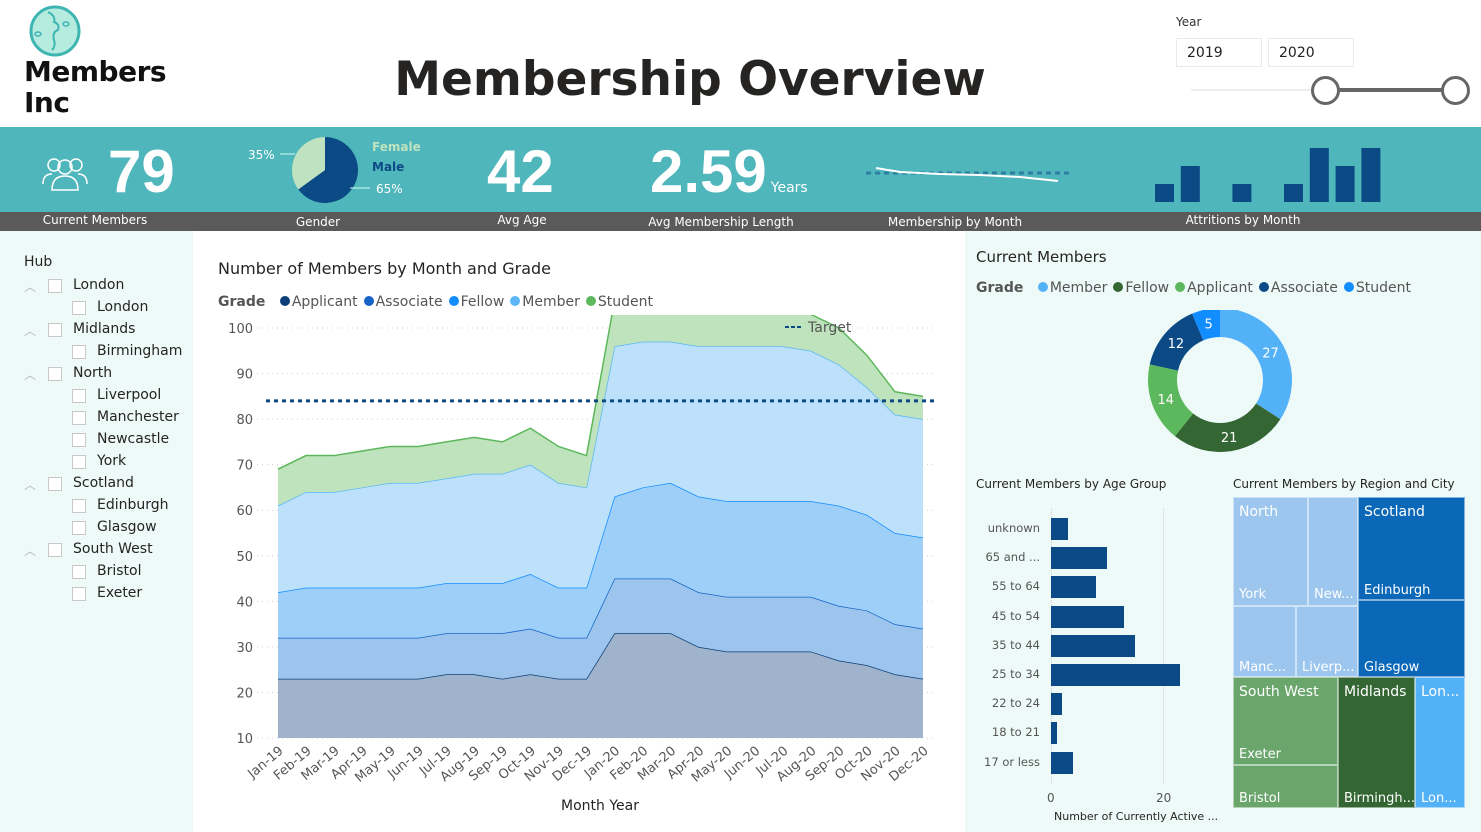 The width and height of the screenshot is (1481, 832). What do you see at coordinates (112, 461) in the screenshot?
I see `slicer-item-label: York` at bounding box center [112, 461].